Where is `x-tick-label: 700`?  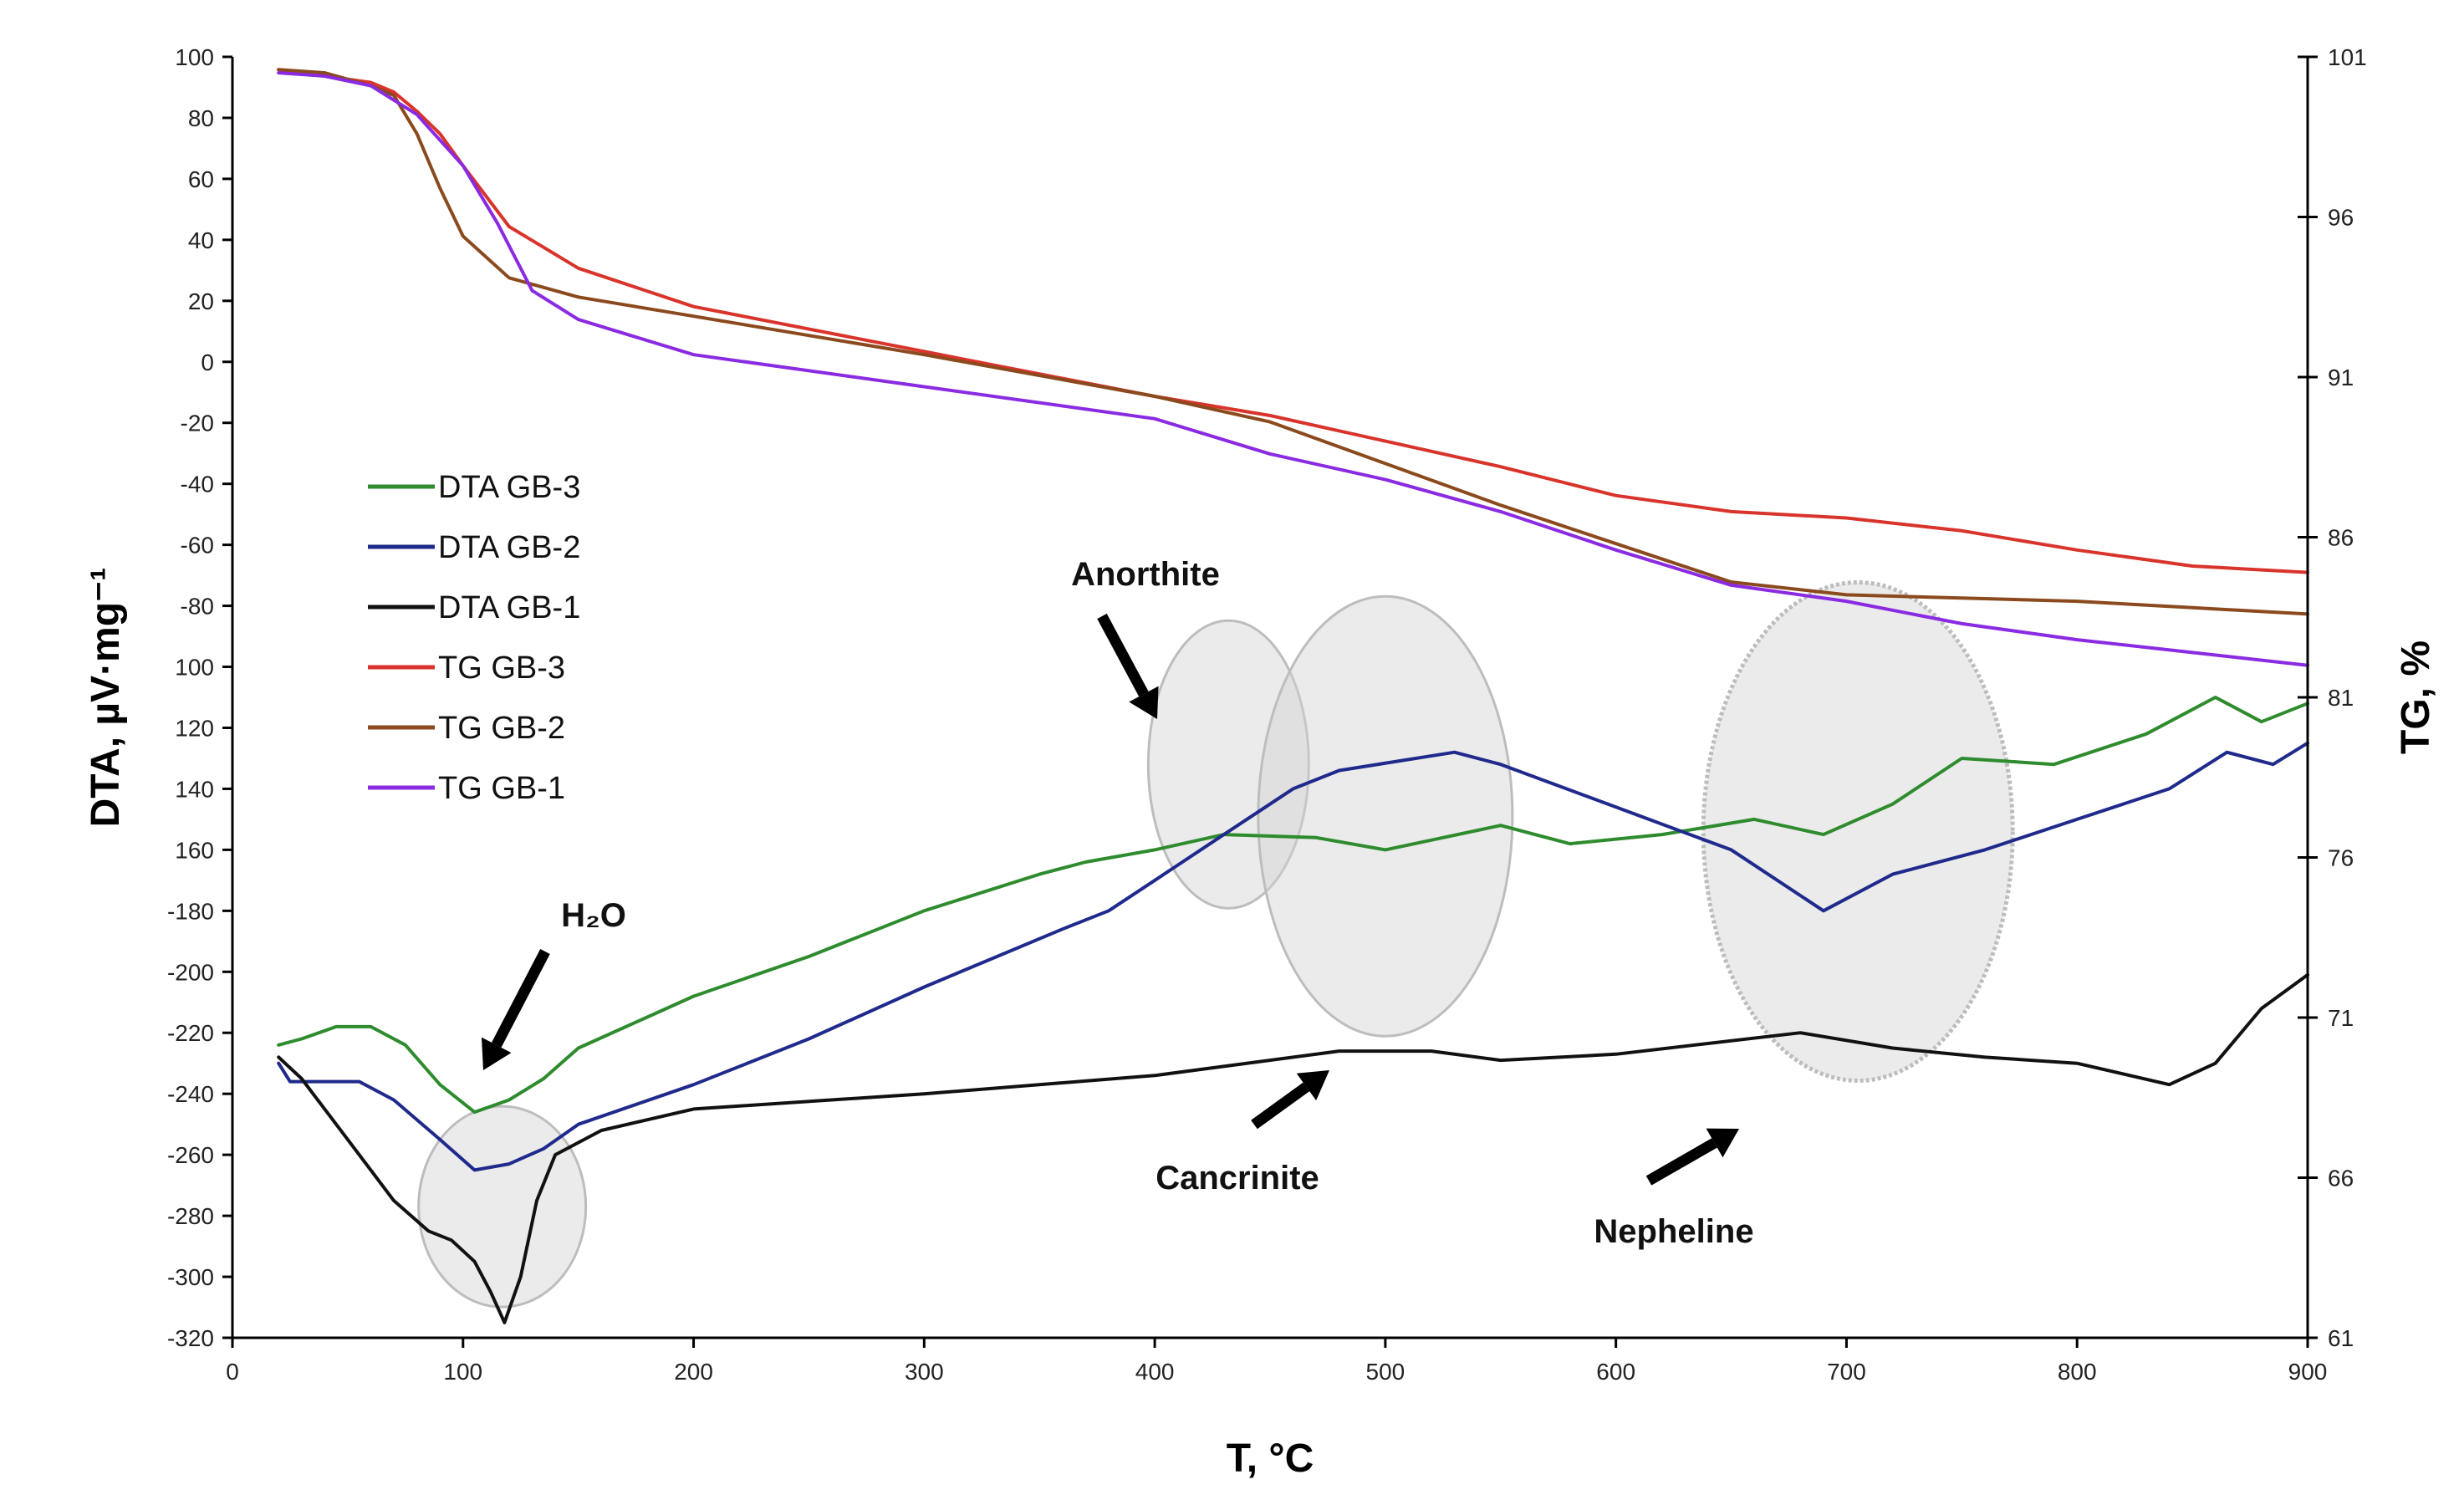
x-tick-label: 700 is located at coordinates (1846, 1372).